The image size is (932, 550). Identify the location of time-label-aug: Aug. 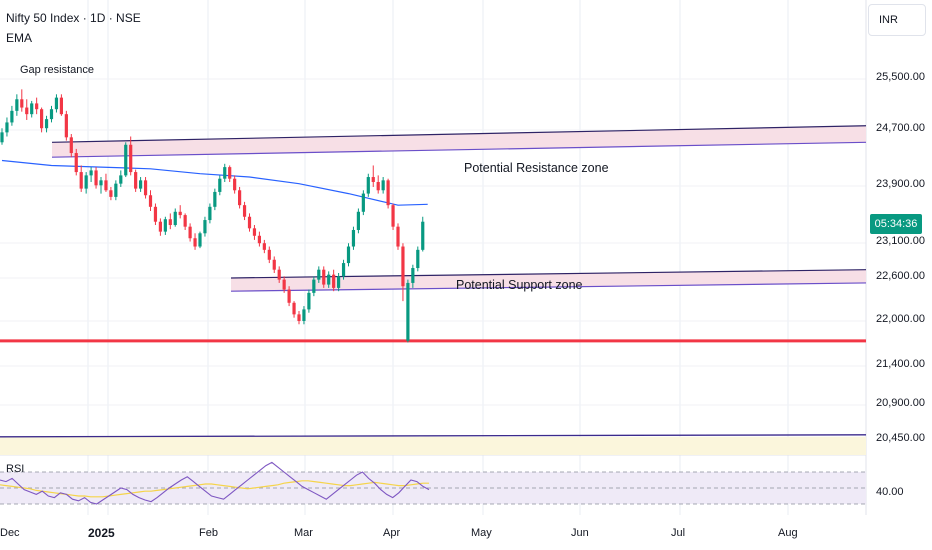
(788, 533).